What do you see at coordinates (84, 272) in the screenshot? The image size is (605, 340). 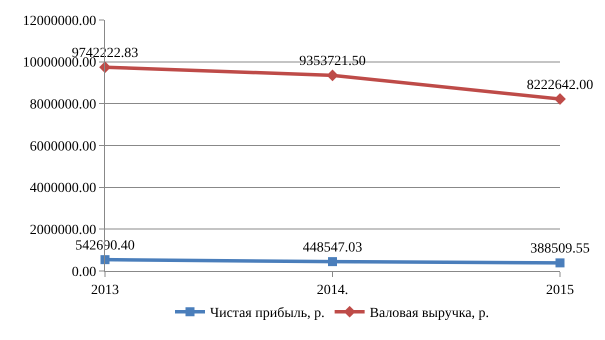 I see `y-tick-label: 0.00` at bounding box center [84, 272].